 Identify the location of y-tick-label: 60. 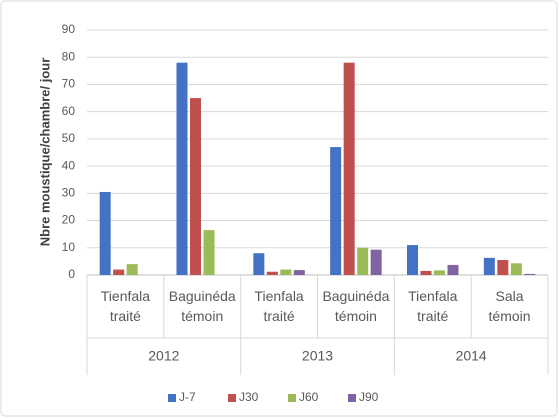
(69, 111).